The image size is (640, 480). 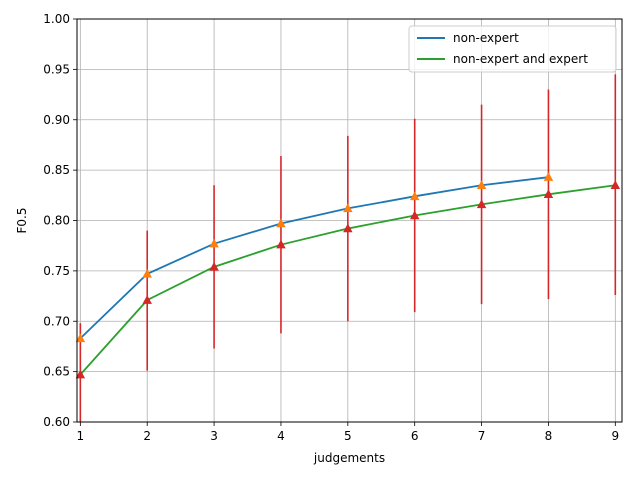 I want to click on y-tick-label: 0.80, so click(x=56, y=221).